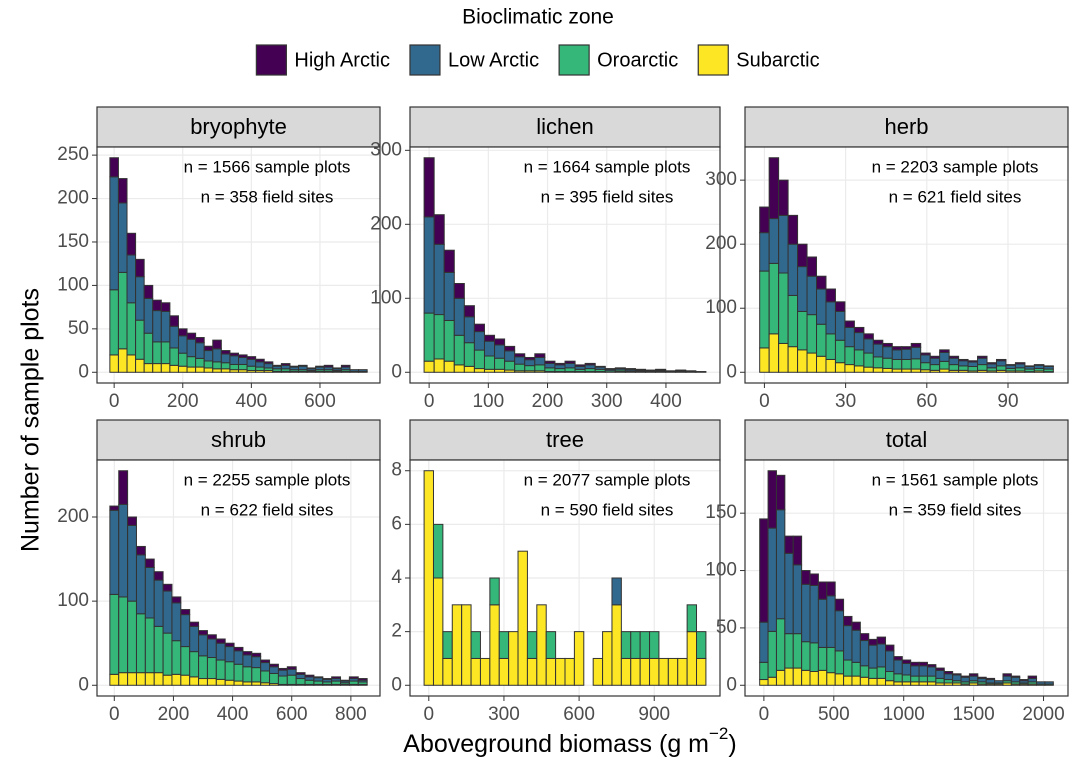 This screenshot has height=770, width=1077. What do you see at coordinates (777, 60) in the screenshot?
I see `legend-label: Subarctic` at bounding box center [777, 60].